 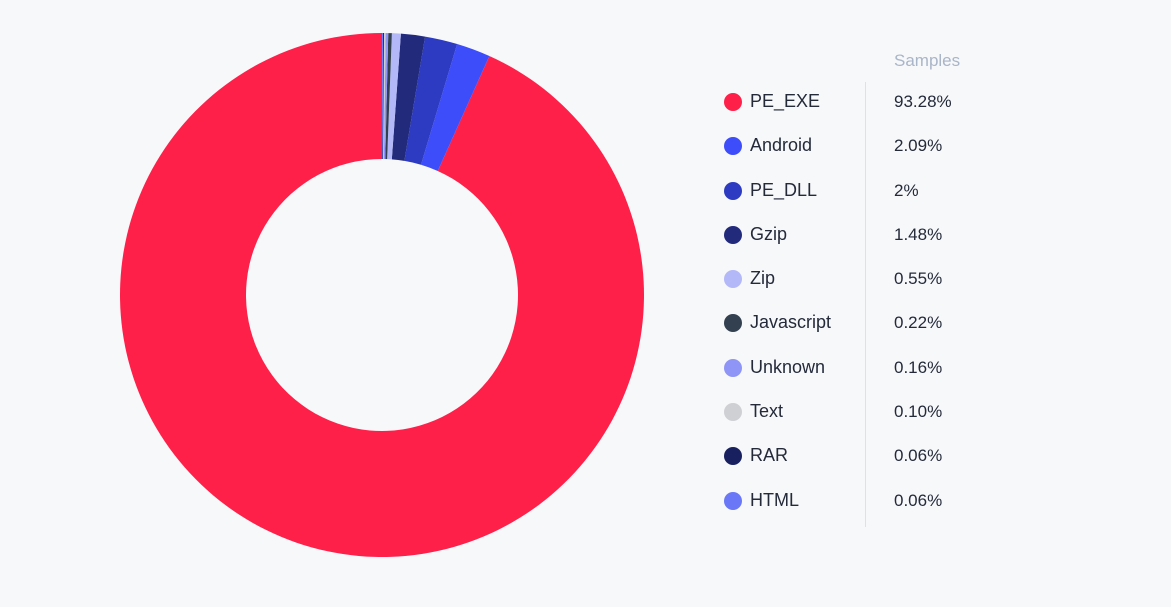 What do you see at coordinates (784, 189) in the screenshot?
I see `legend-label: PE_DLL` at bounding box center [784, 189].